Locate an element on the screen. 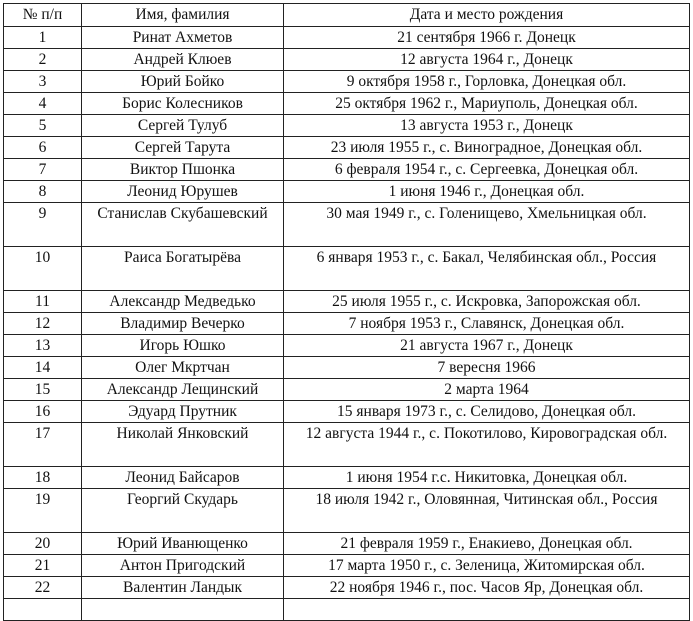 The width and height of the screenshot is (693, 621). birth-date-place is located at coordinates (486, 609).